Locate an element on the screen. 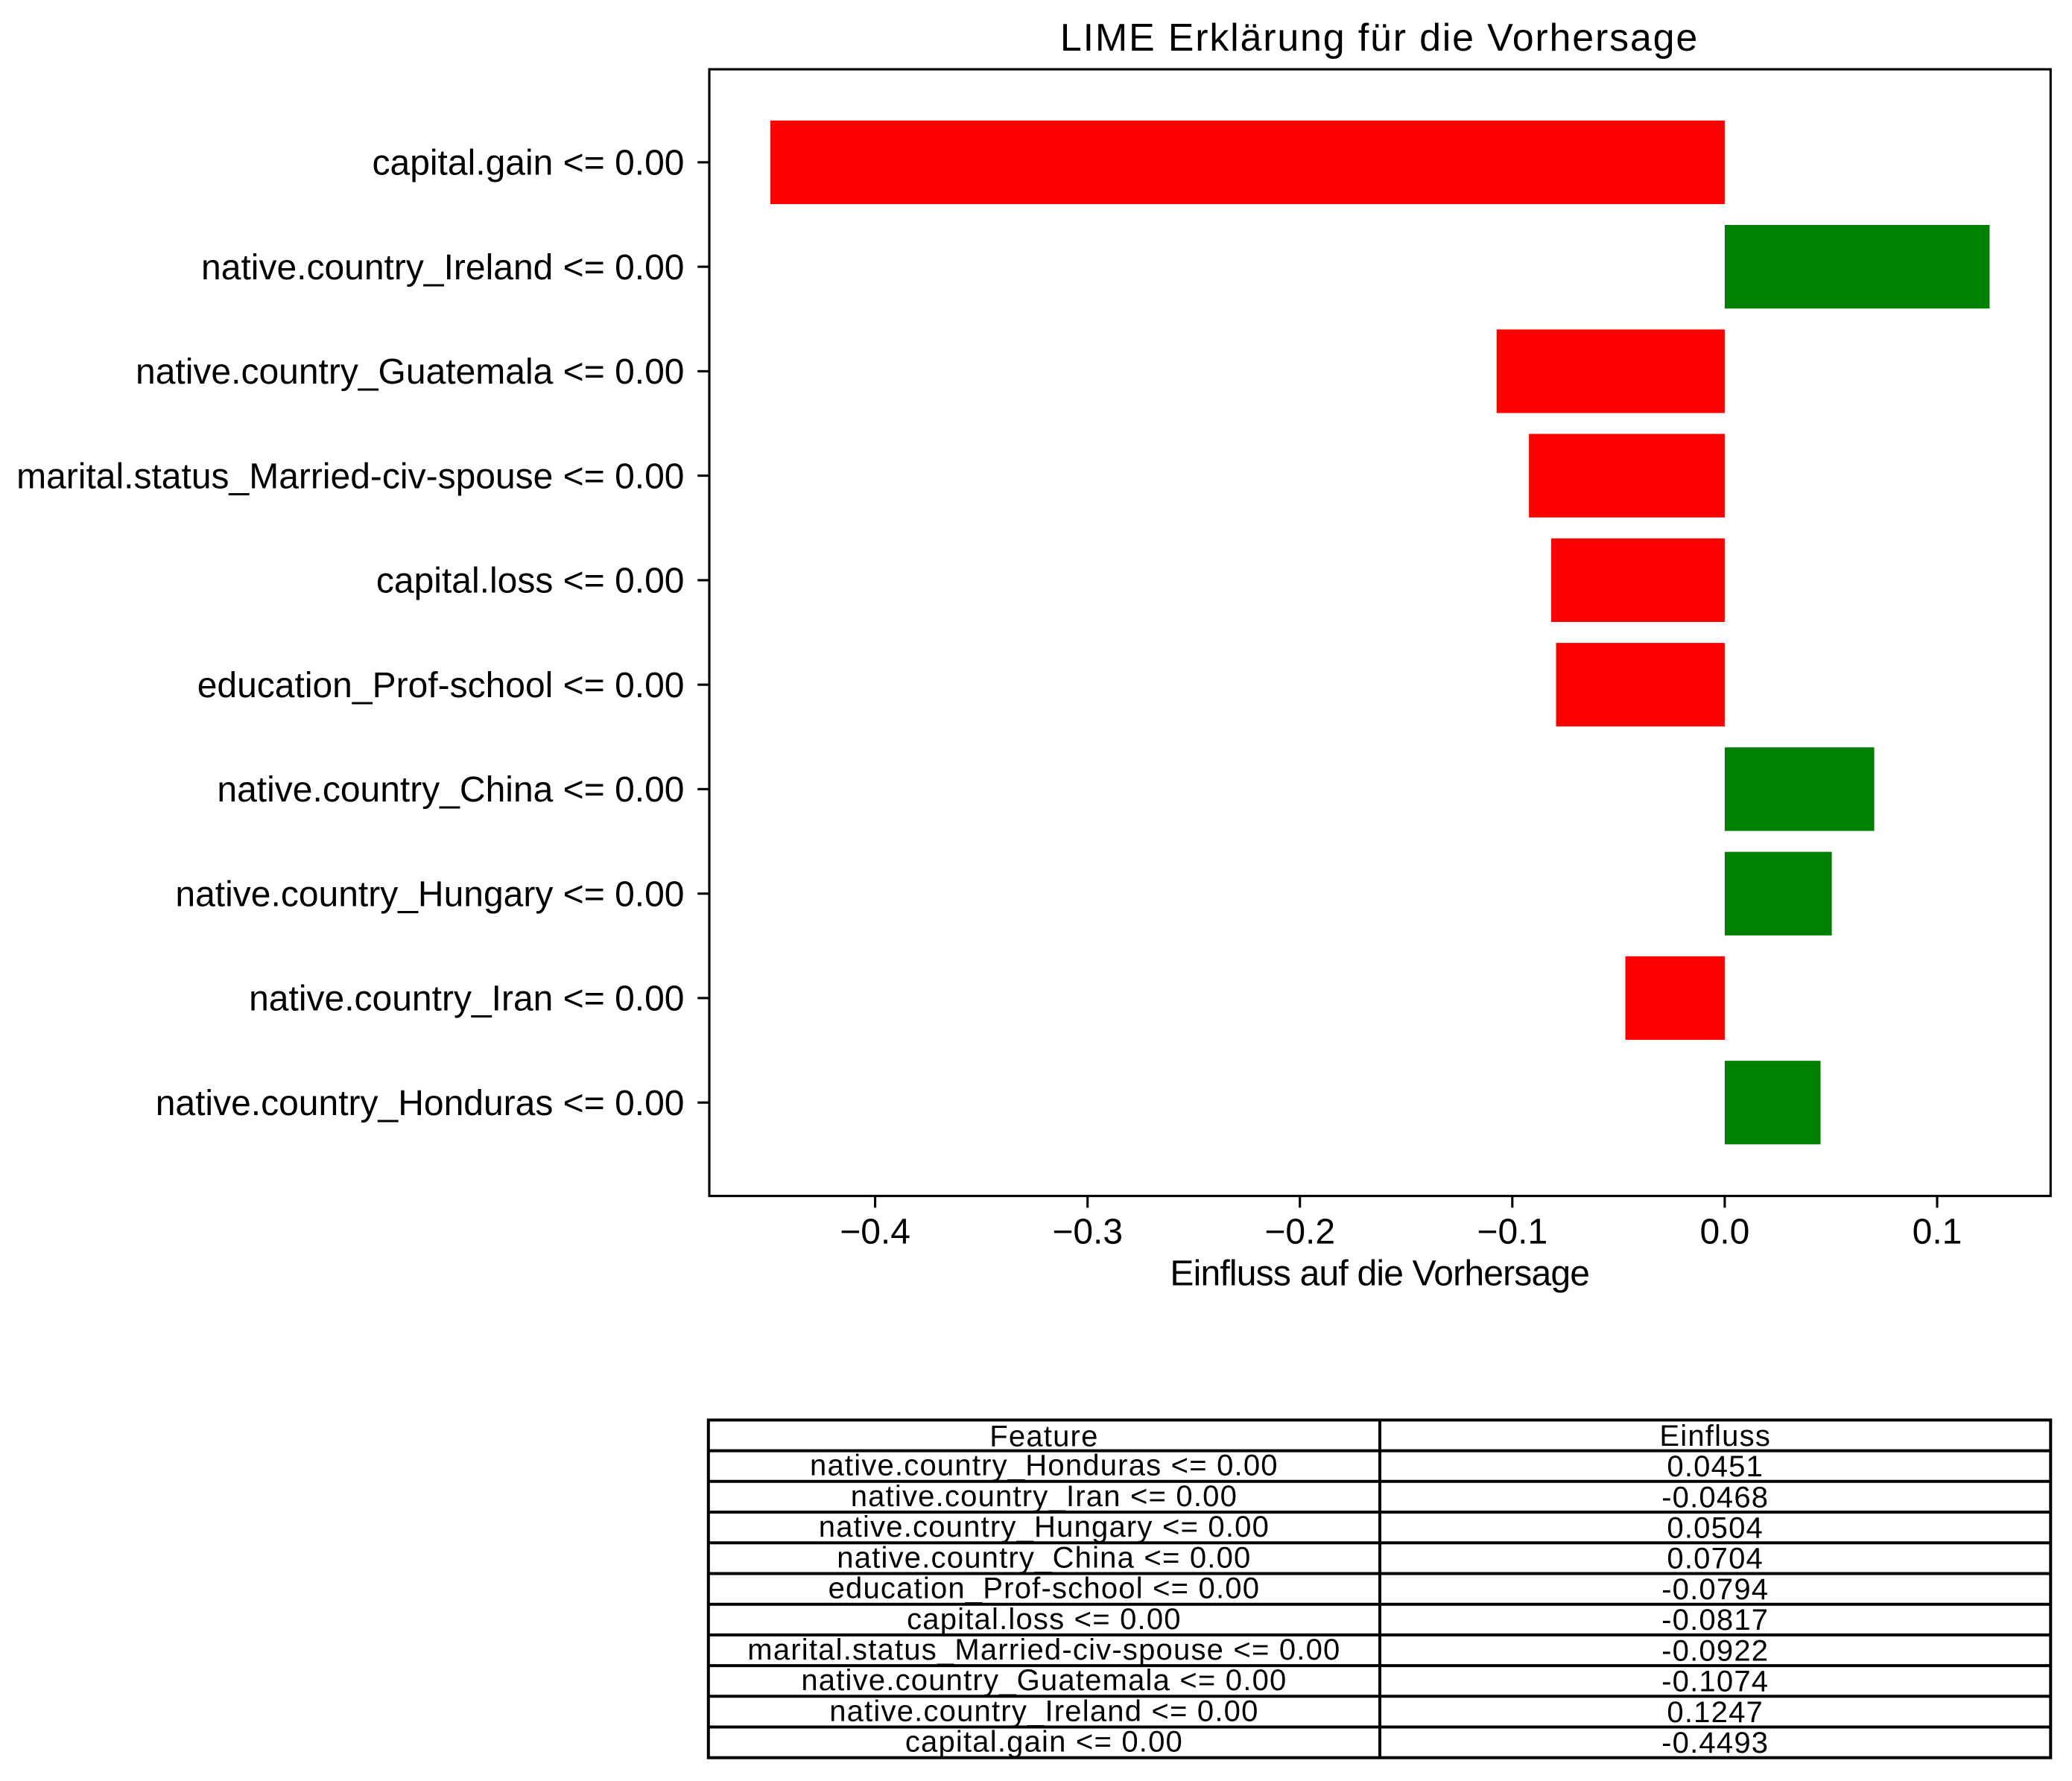 This screenshot has width=2072, height=1781. svg-text: -0.1074 is located at coordinates (1715, 1682).